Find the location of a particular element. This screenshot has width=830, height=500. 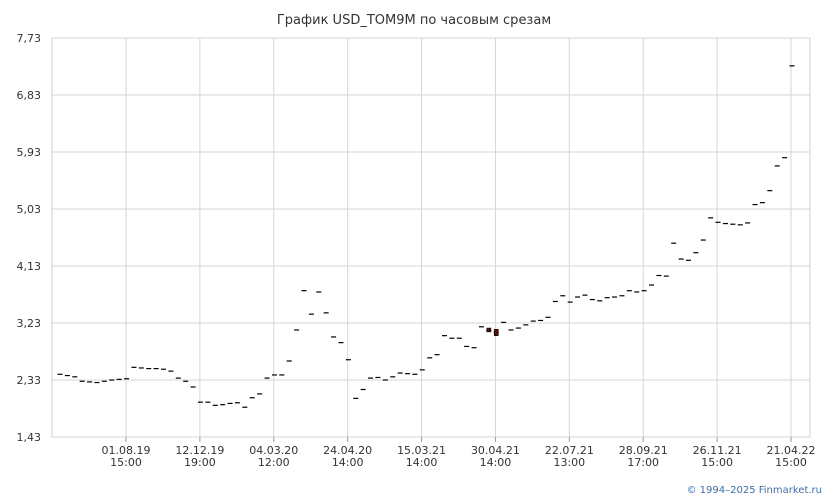

y-tick-label: 6,83 is located at coordinates (29, 95).